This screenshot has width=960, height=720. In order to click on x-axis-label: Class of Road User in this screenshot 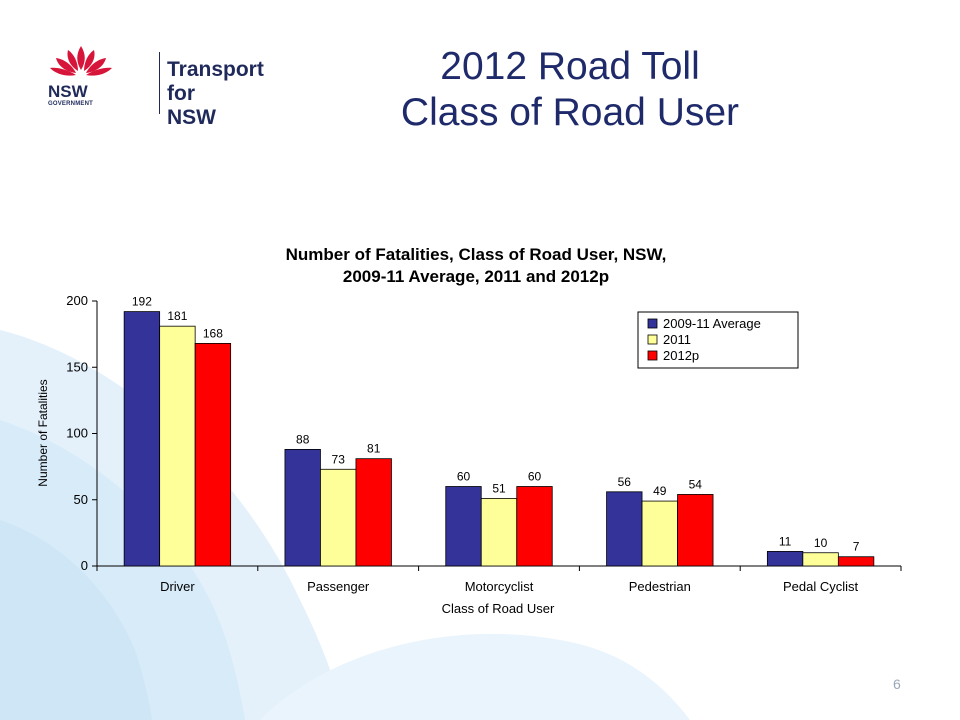, I will do `click(498, 608)`.